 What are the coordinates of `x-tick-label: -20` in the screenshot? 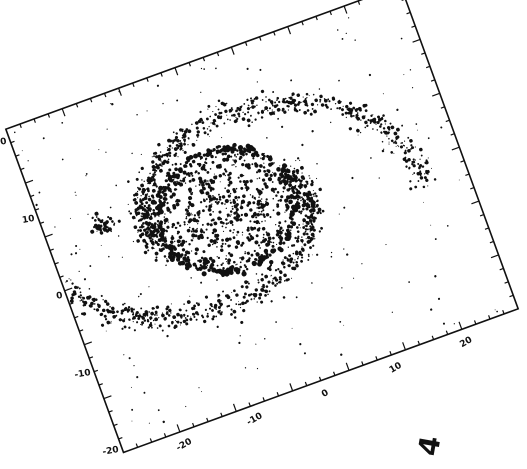 It's located at (184, 445).